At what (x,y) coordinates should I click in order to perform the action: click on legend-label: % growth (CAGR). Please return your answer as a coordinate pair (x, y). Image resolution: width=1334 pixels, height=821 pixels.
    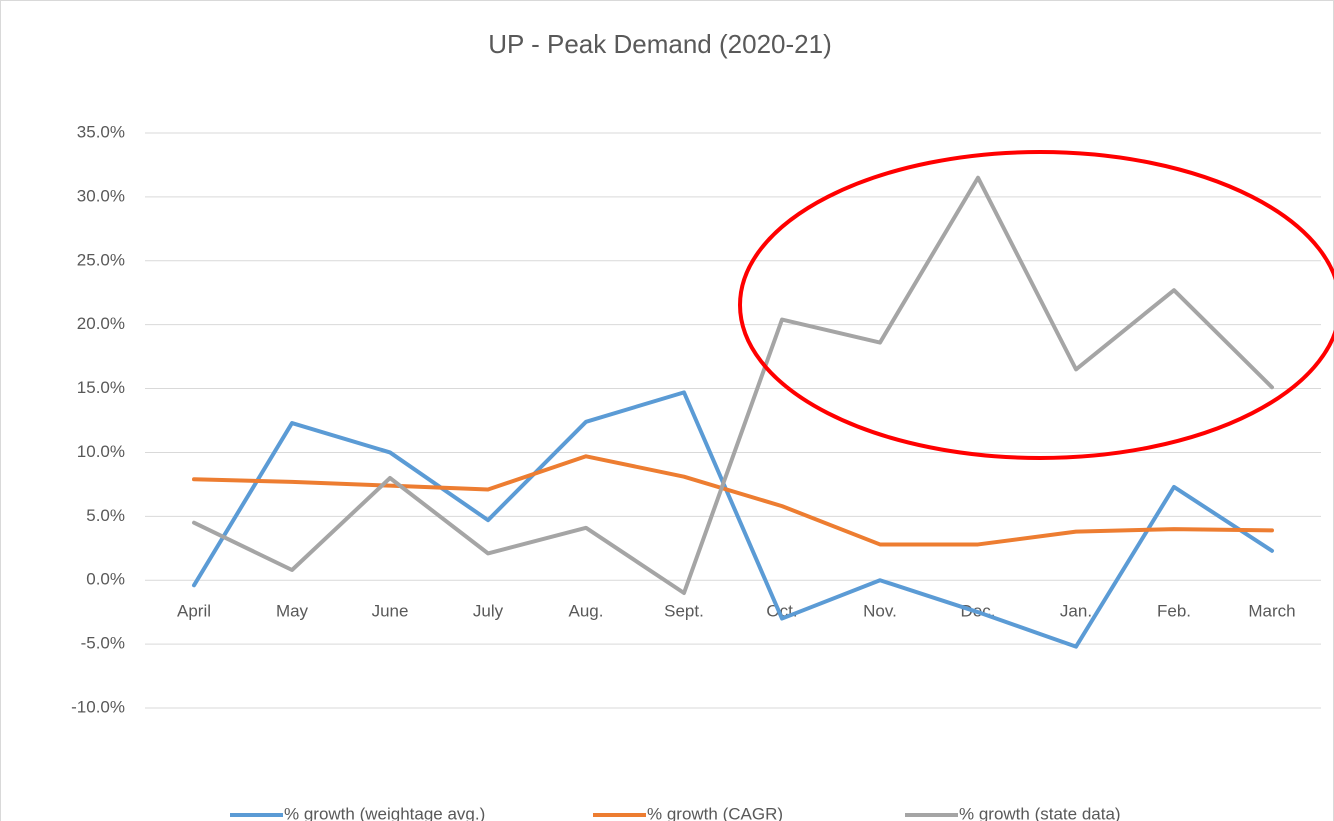
    Looking at the image, I should click on (715, 812).